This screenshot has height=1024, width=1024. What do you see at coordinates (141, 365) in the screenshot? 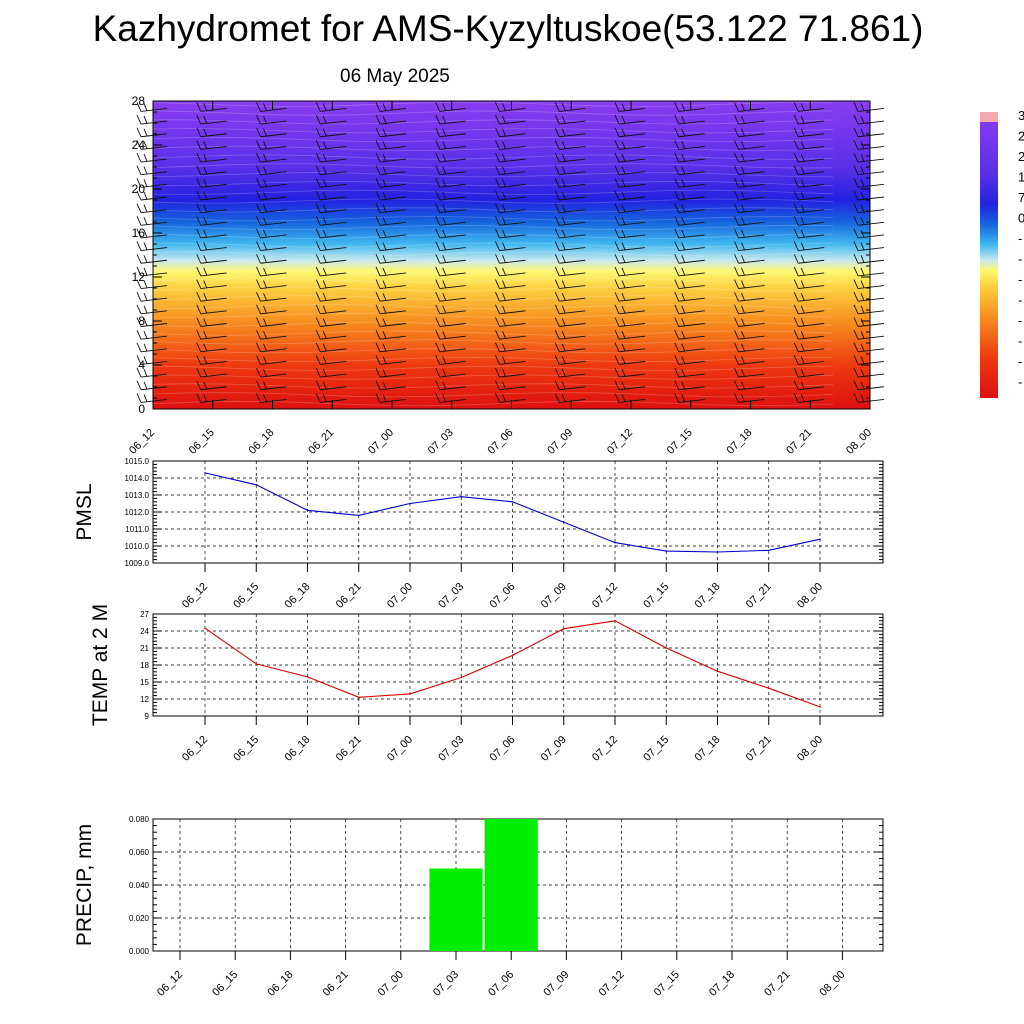
I see `heatmap-ytick-label: 4` at bounding box center [141, 365].